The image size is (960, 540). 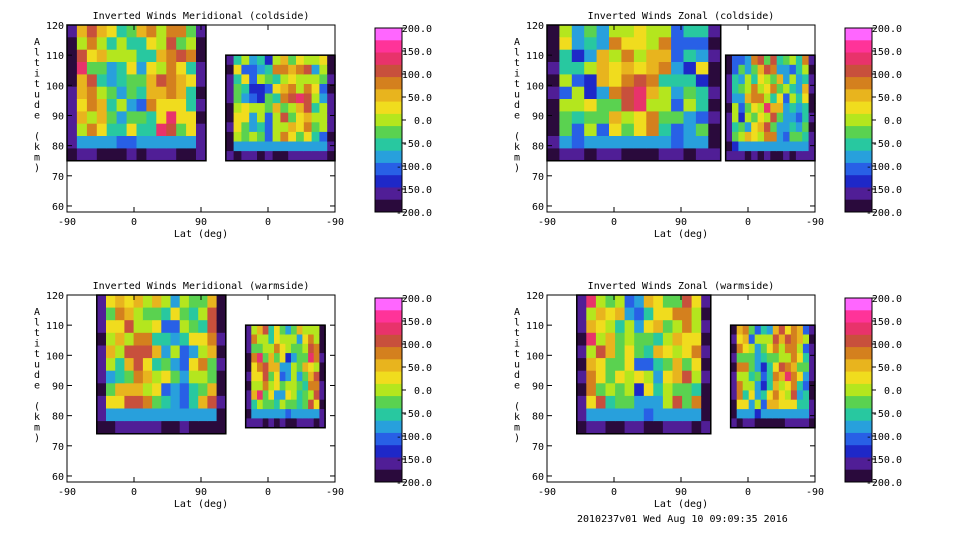 What do you see at coordinates (681, 16) in the screenshot?
I see `panel-title: Inverted Winds Zonal (coldside)` at bounding box center [681, 16].